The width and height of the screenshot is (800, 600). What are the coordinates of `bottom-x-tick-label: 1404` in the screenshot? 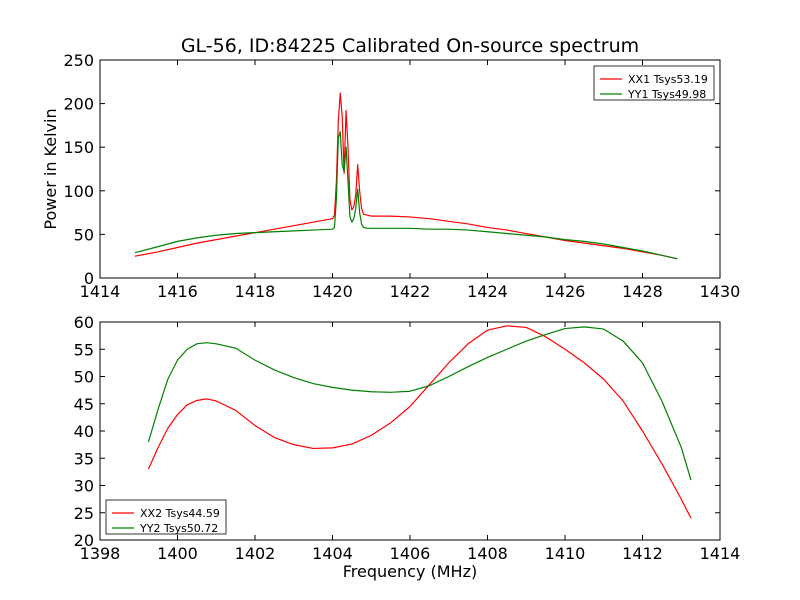 It's located at (332, 553).